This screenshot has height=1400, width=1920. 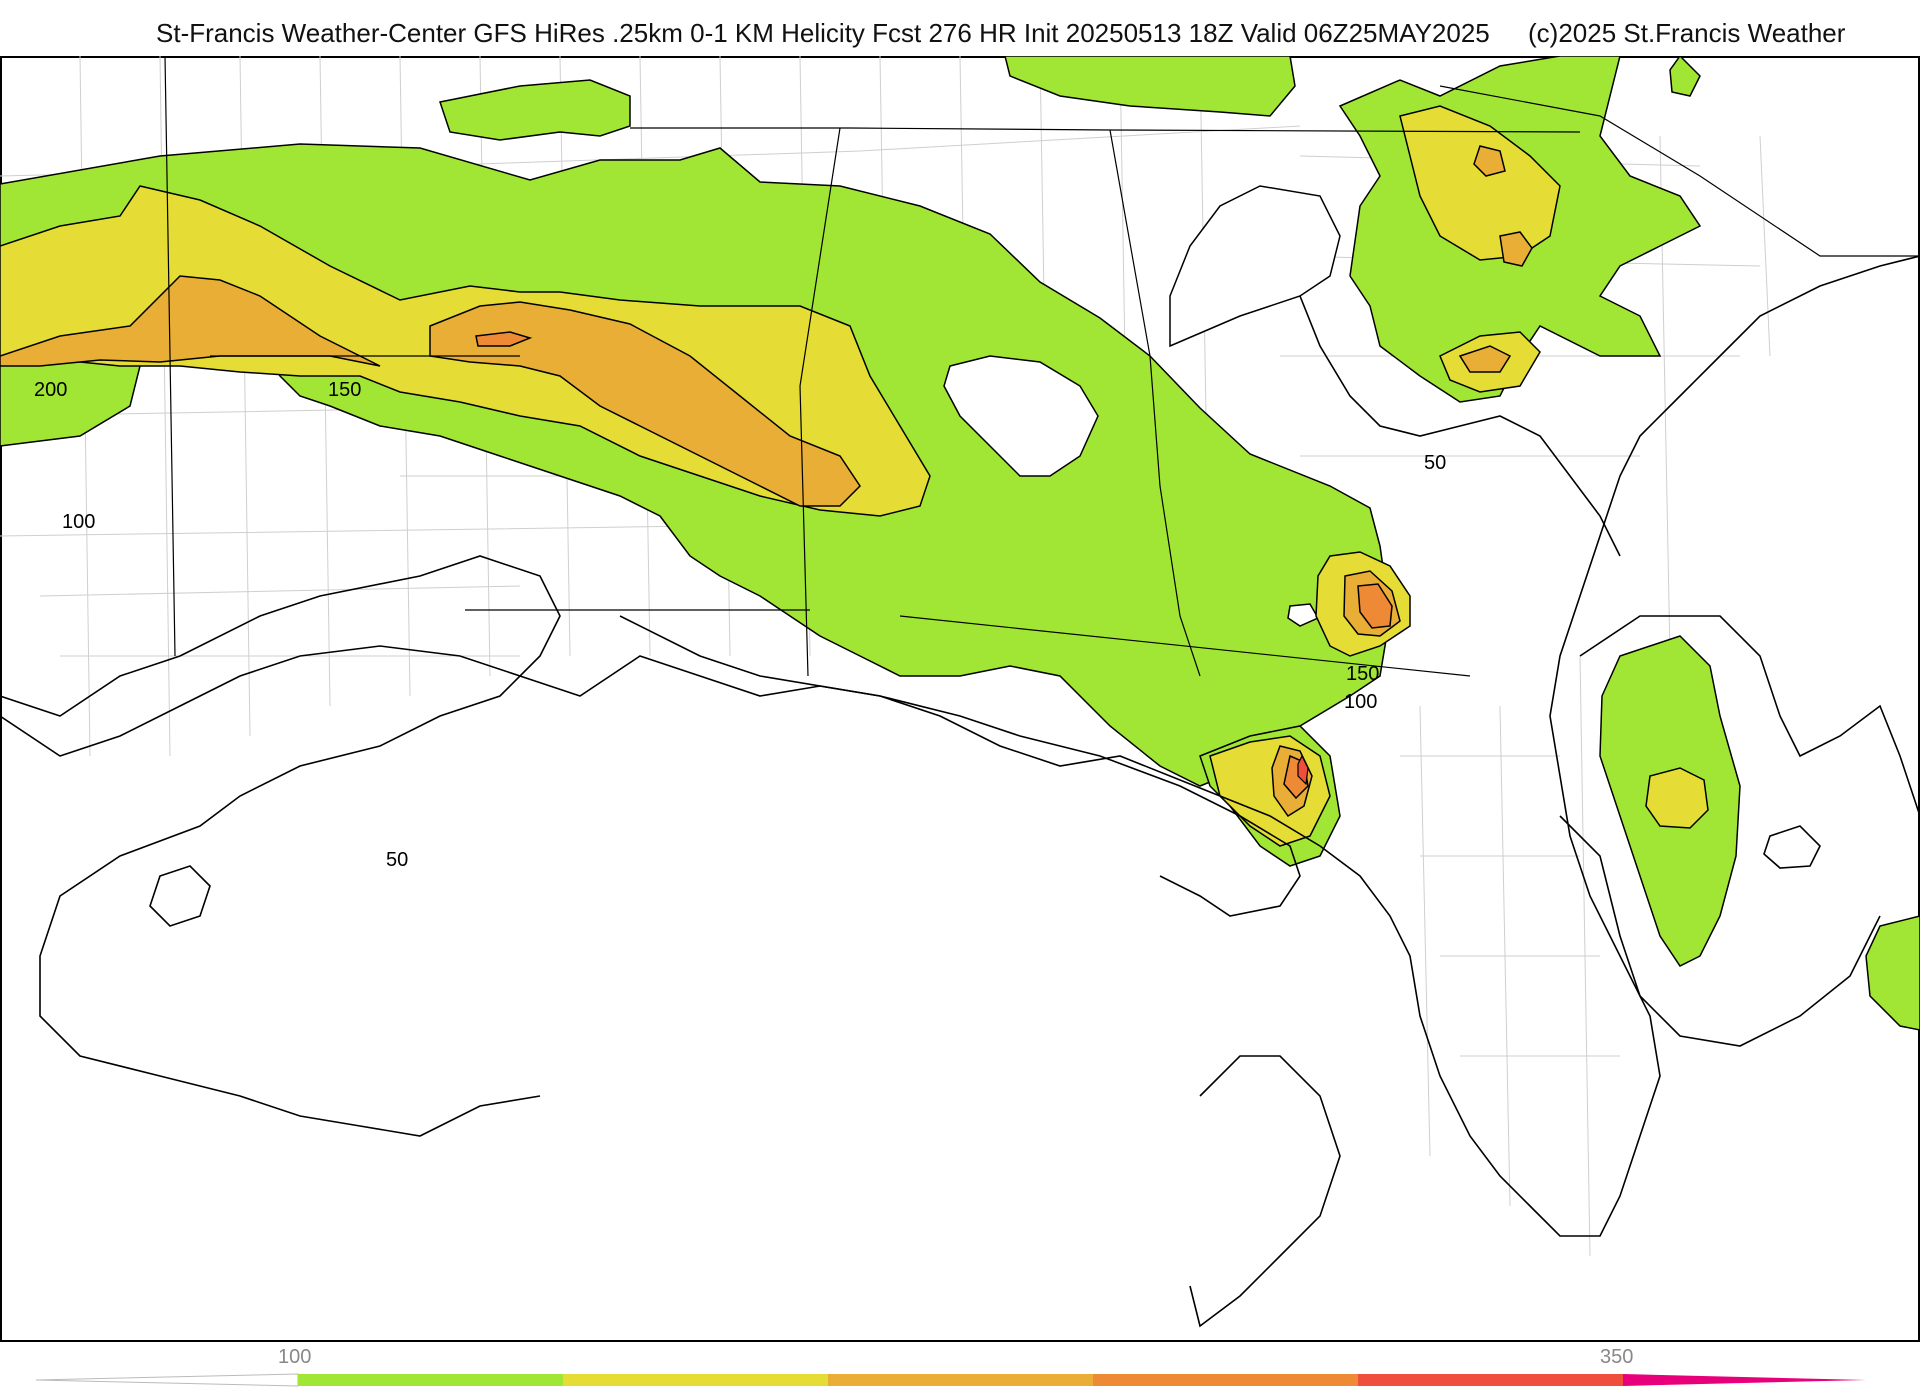 I want to click on contour-50-gulf, so click(x=960, y=766).